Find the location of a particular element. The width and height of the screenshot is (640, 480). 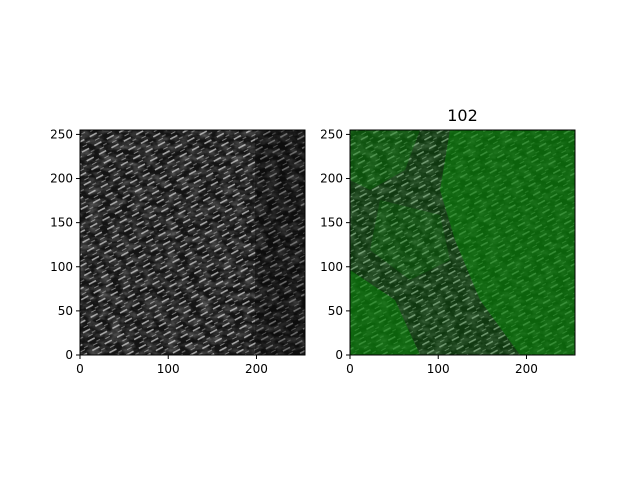

overlay-region-bottom-left is located at coordinates (385, 312).